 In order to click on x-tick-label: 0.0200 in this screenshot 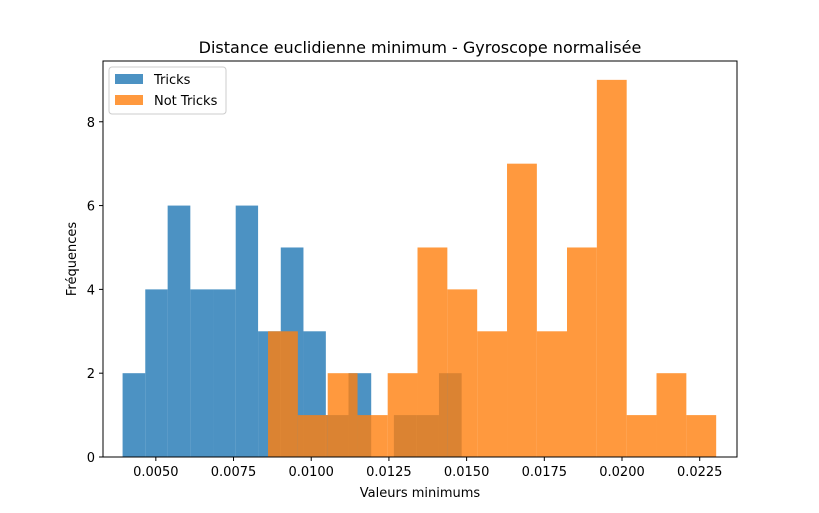, I will do `click(622, 472)`.